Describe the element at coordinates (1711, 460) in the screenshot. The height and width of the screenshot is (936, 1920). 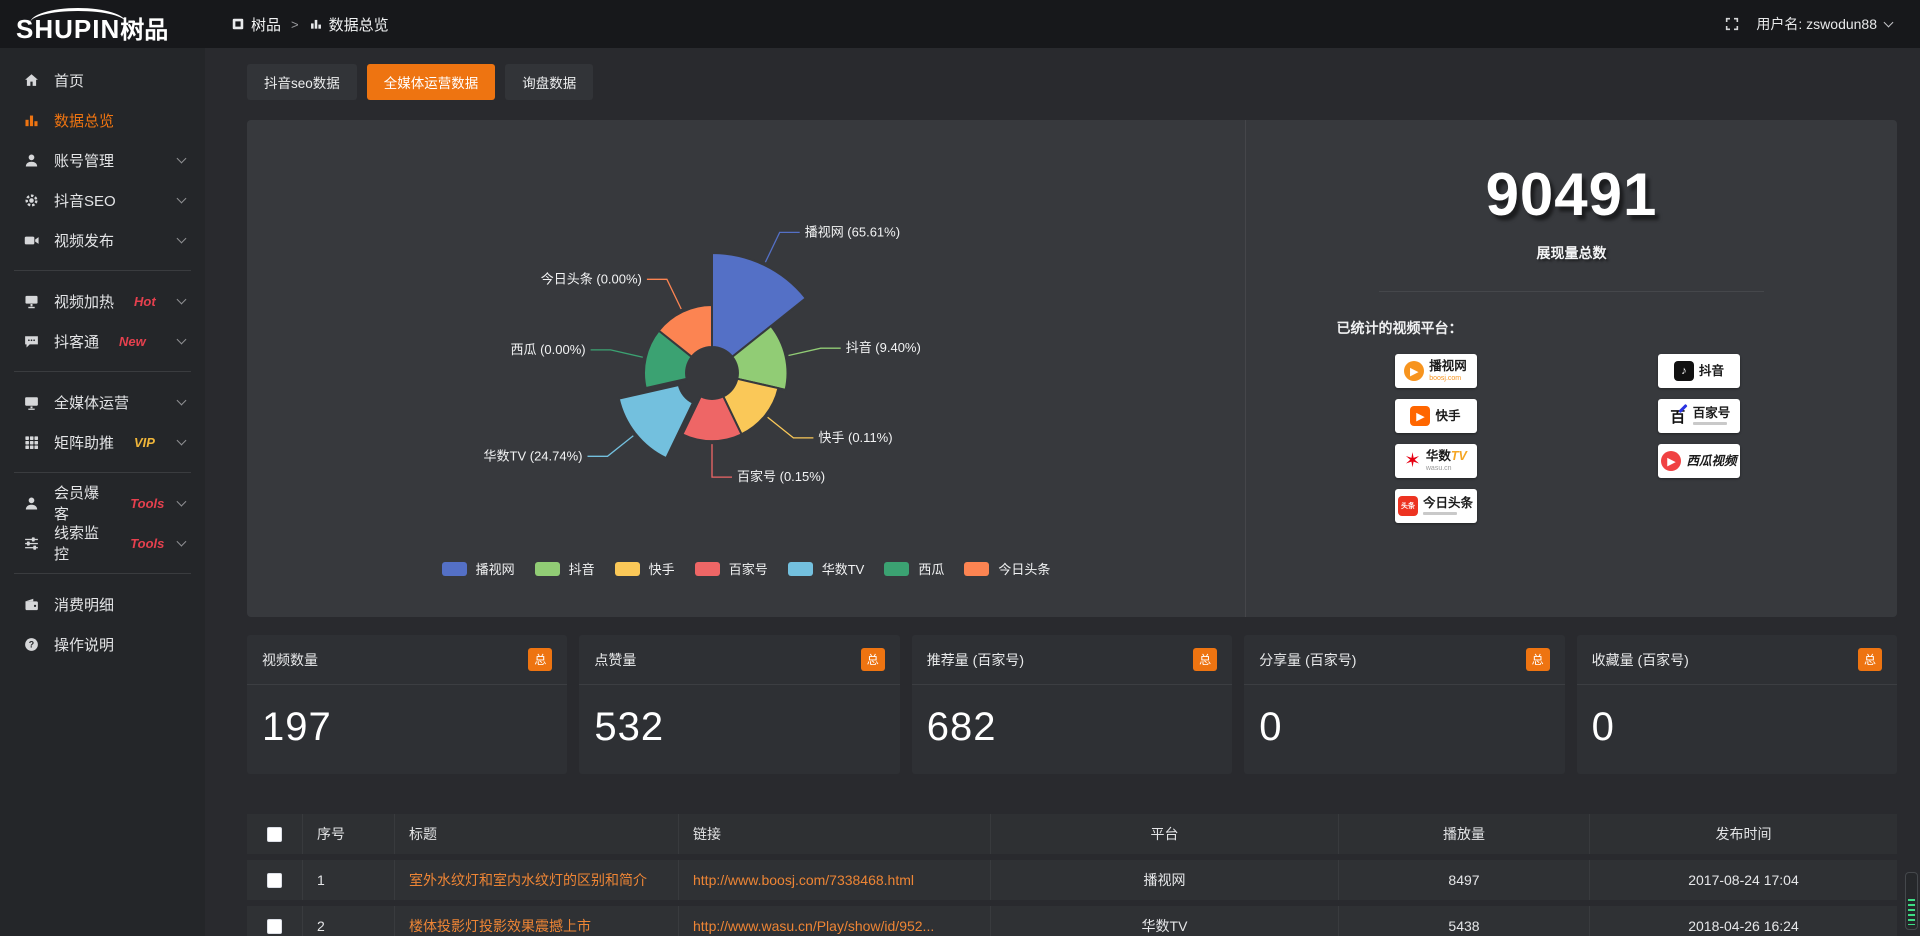
I see `platform-name: 西瓜视频` at that location.